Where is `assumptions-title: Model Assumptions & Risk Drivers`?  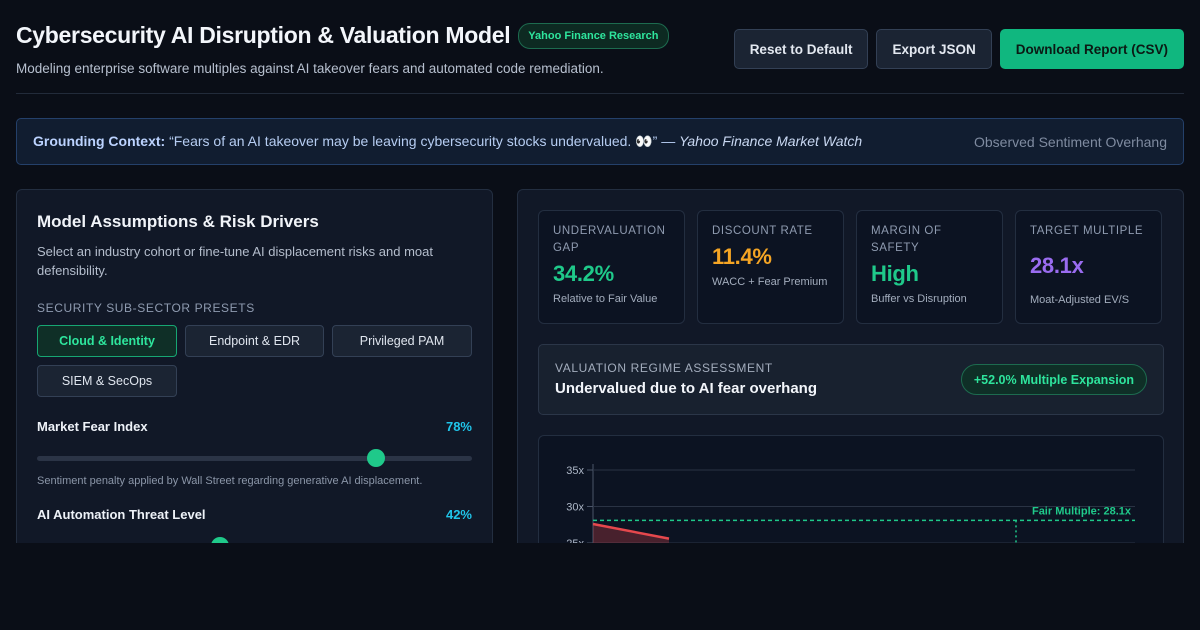 assumptions-title: Model Assumptions & Risk Drivers is located at coordinates (178, 221).